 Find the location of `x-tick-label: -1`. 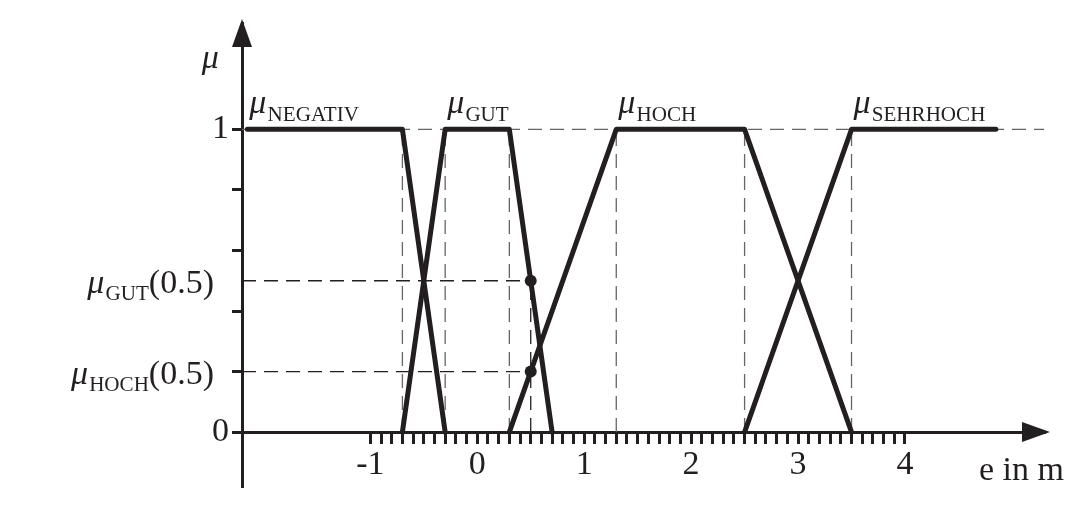

x-tick-label: -1 is located at coordinates (370, 463).